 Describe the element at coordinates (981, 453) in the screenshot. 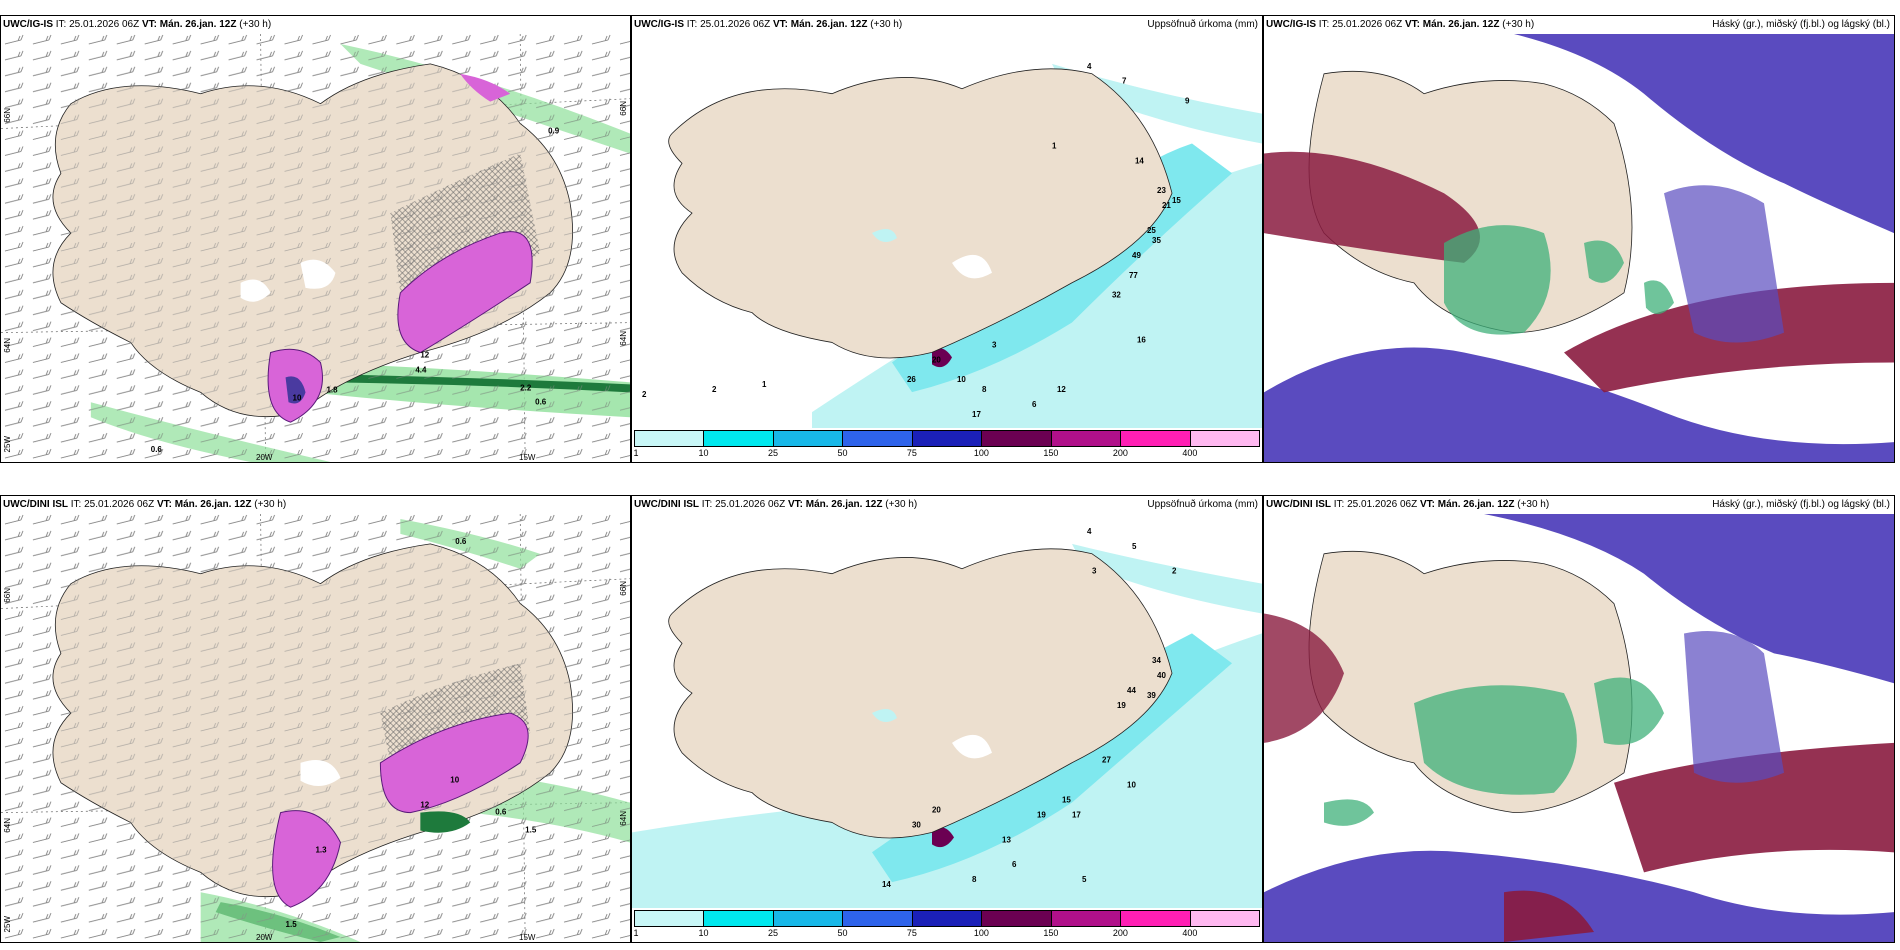

I see `legend-tick: 100` at that location.